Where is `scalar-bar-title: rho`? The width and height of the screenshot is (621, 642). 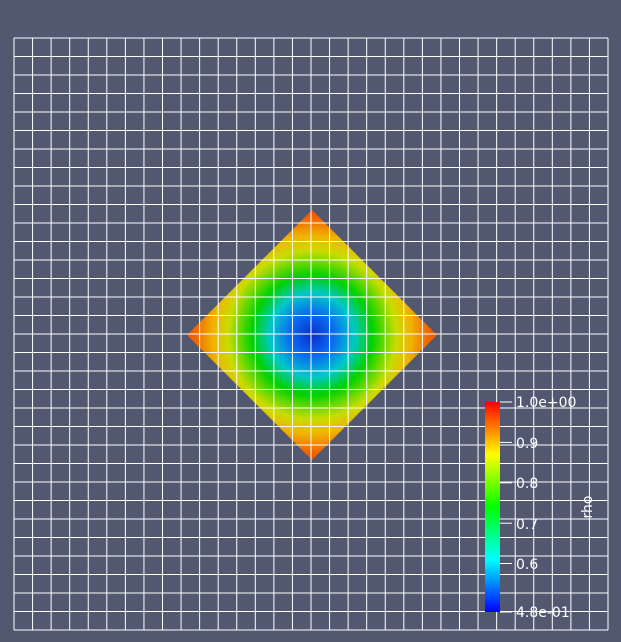 scalar-bar-title: rho is located at coordinates (588, 507).